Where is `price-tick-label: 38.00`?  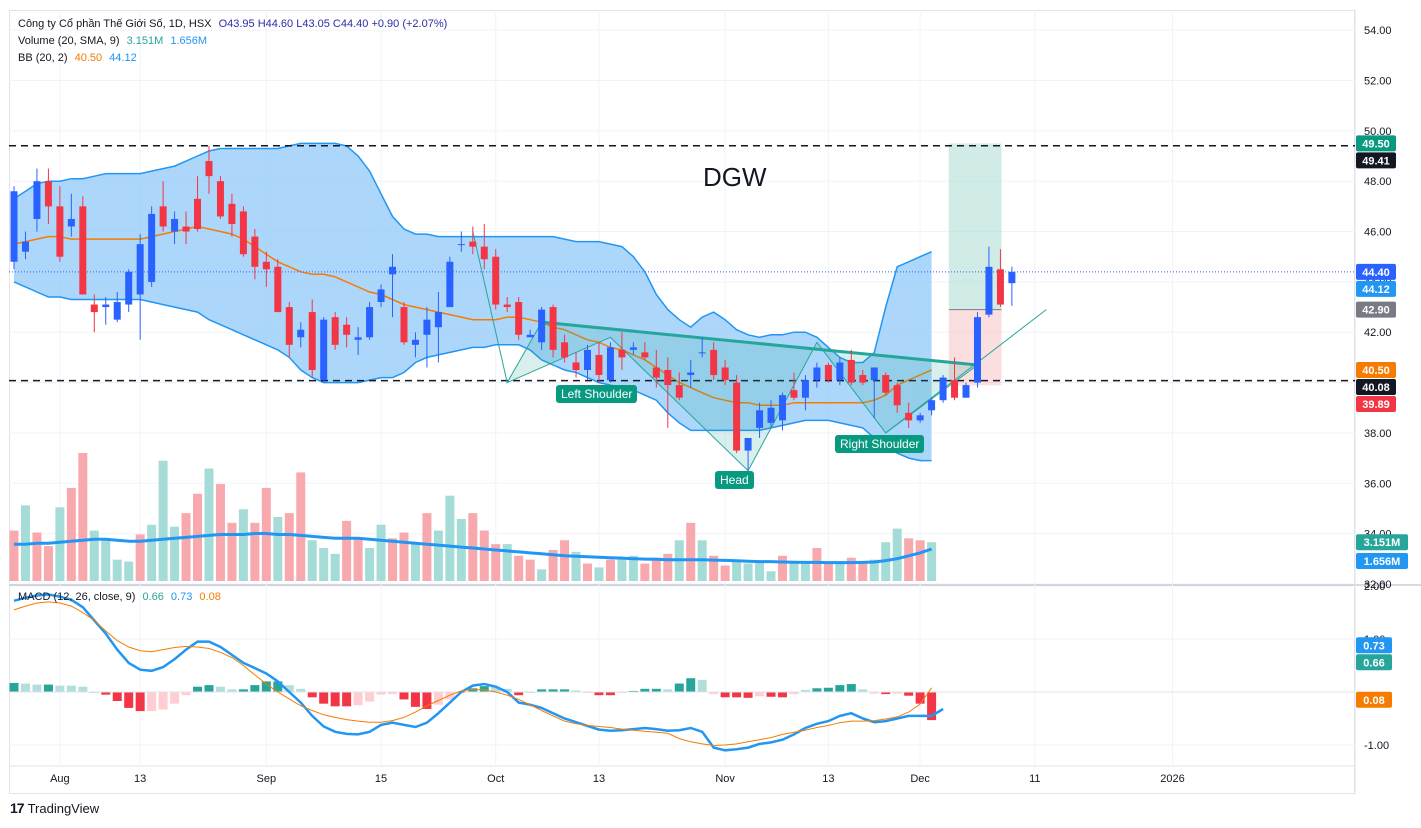 price-tick-label: 38.00 is located at coordinates (1378, 434).